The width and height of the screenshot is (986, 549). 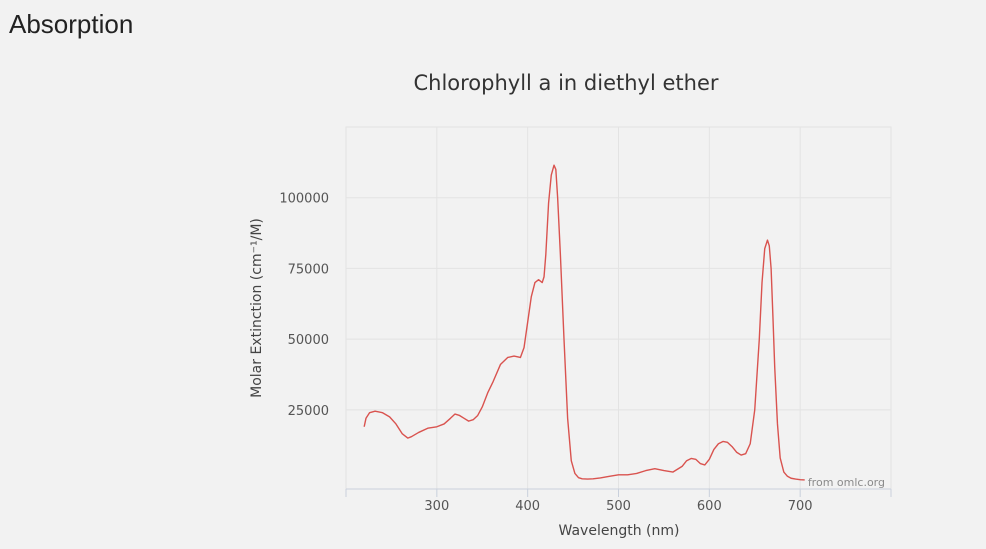 What do you see at coordinates (436, 506) in the screenshot?
I see `x-tick-label: 300` at bounding box center [436, 506].